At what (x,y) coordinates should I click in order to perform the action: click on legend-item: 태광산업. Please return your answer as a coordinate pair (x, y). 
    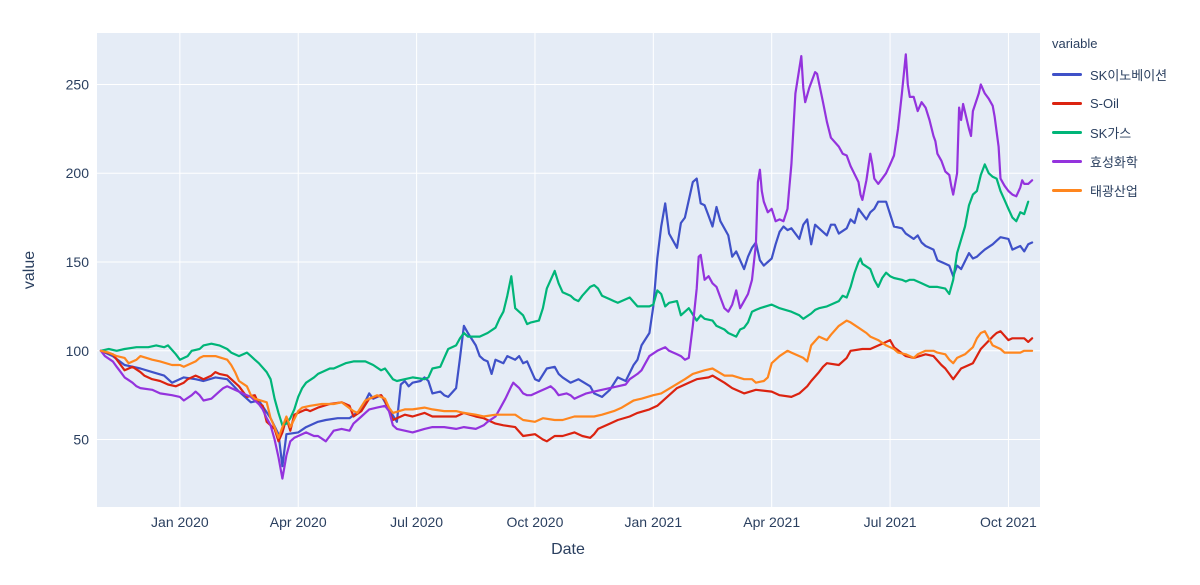
    Looking at the image, I should click on (1109, 190).